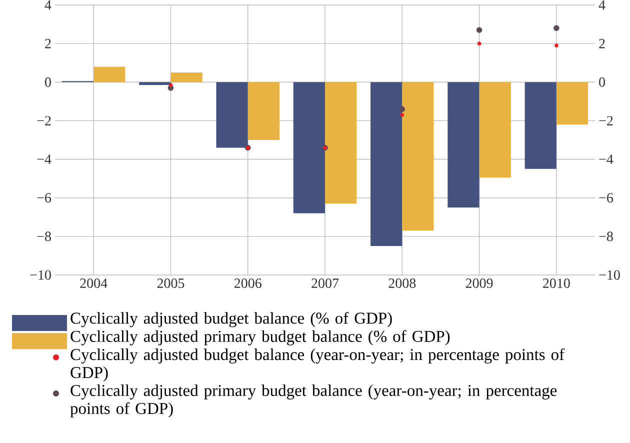 The image size is (630, 443). Describe the element at coordinates (231, 320) in the screenshot. I see `legend-label: Cyclically adjusted budget balance (% of GDP)` at that location.